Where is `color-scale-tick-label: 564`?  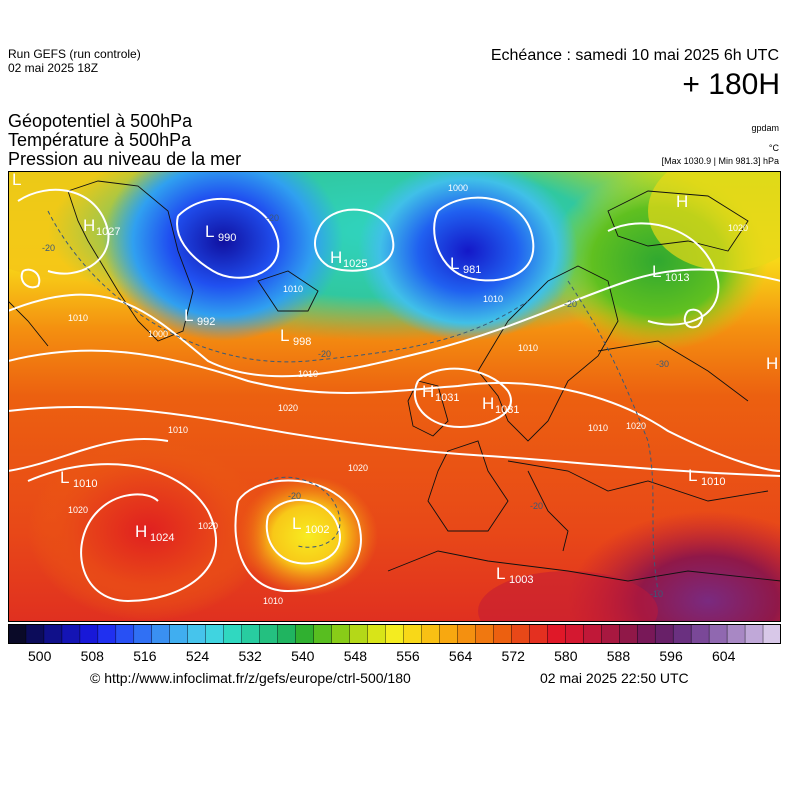 color-scale-tick-label: 564 is located at coordinates (460, 656).